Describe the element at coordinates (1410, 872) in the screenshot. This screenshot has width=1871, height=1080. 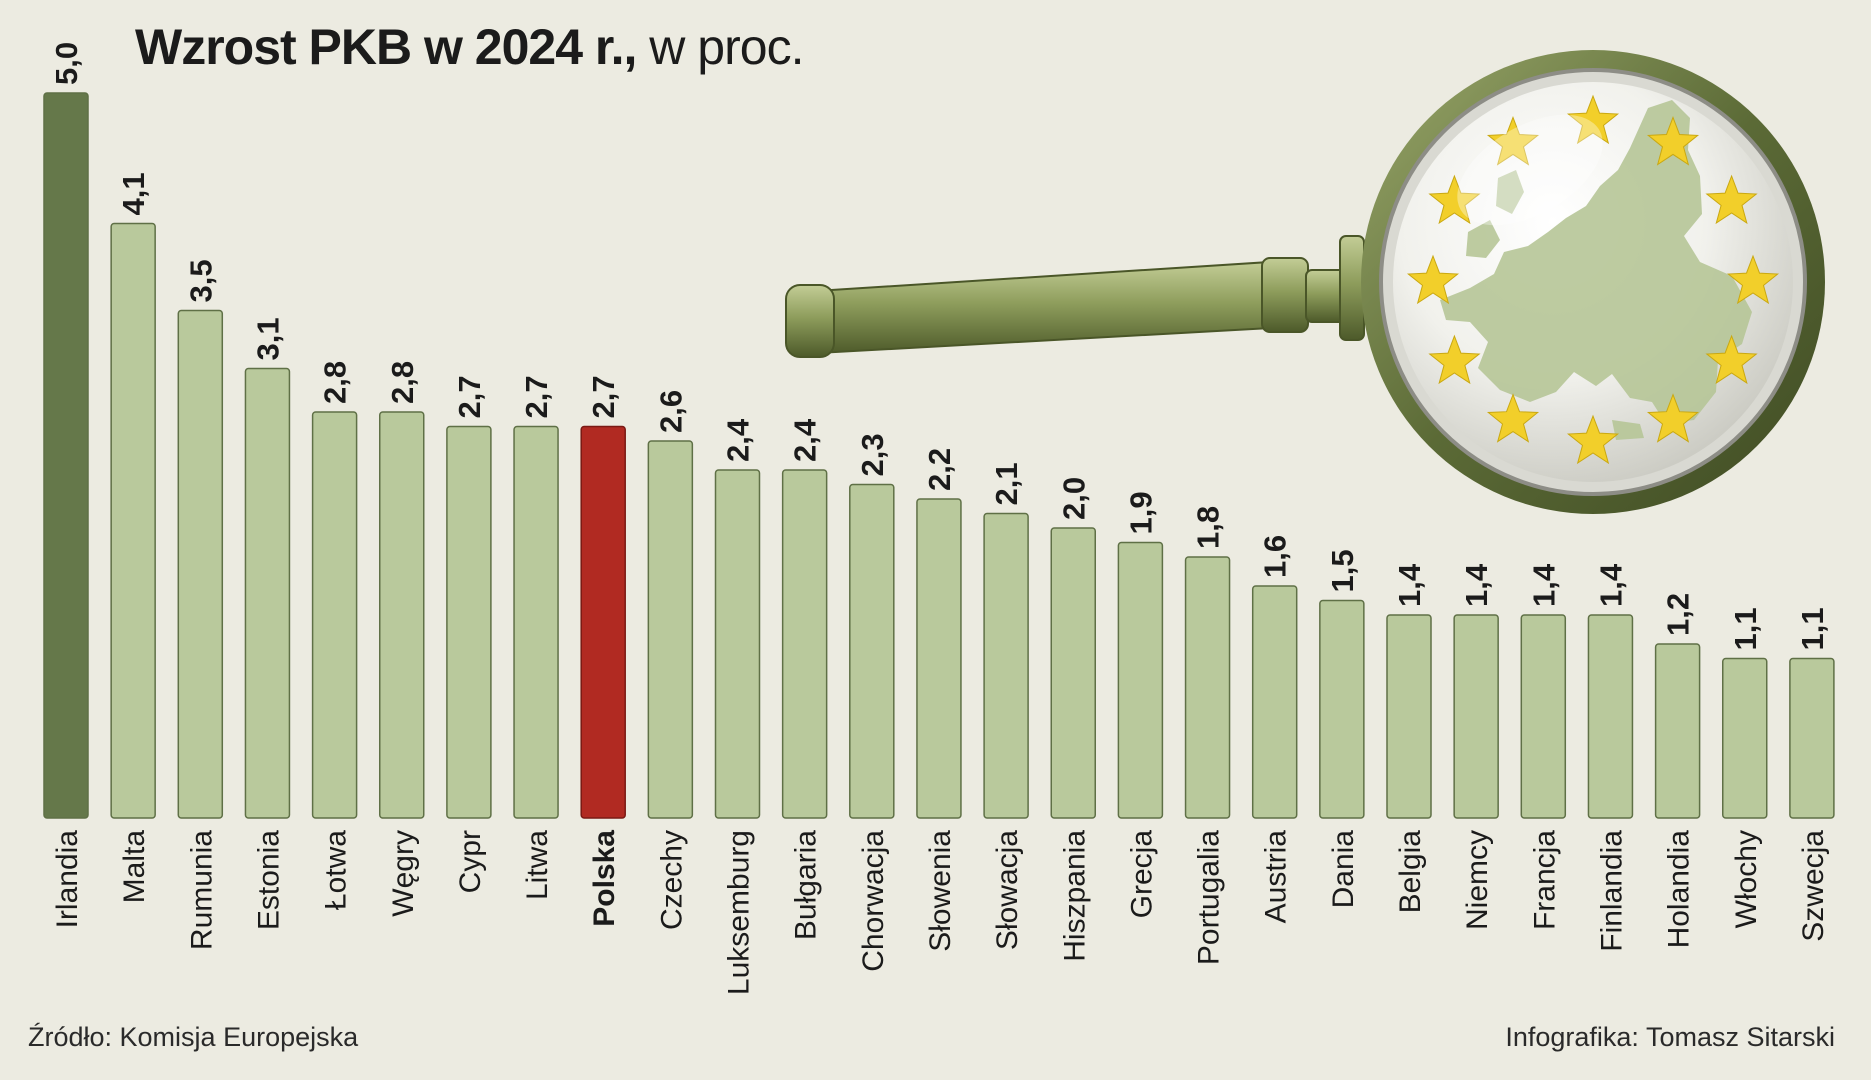
I see `category-label: Belgia` at that location.